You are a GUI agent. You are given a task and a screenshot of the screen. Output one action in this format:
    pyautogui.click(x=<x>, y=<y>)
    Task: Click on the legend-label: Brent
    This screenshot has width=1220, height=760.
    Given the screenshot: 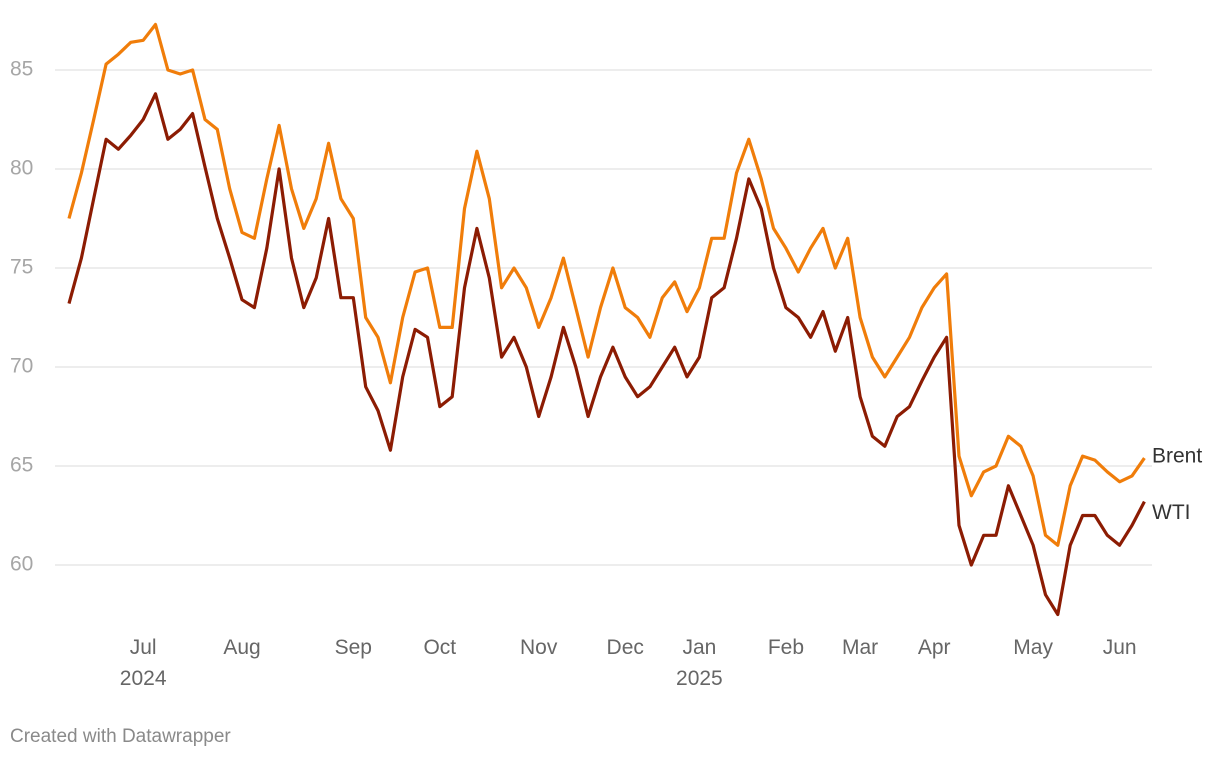 What is the action you would take?
    pyautogui.click(x=1177, y=456)
    